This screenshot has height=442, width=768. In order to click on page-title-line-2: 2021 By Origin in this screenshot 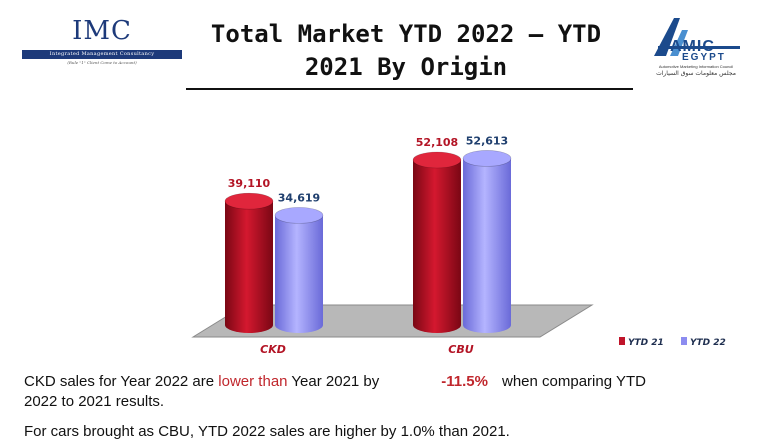, I will do `click(406, 67)`.